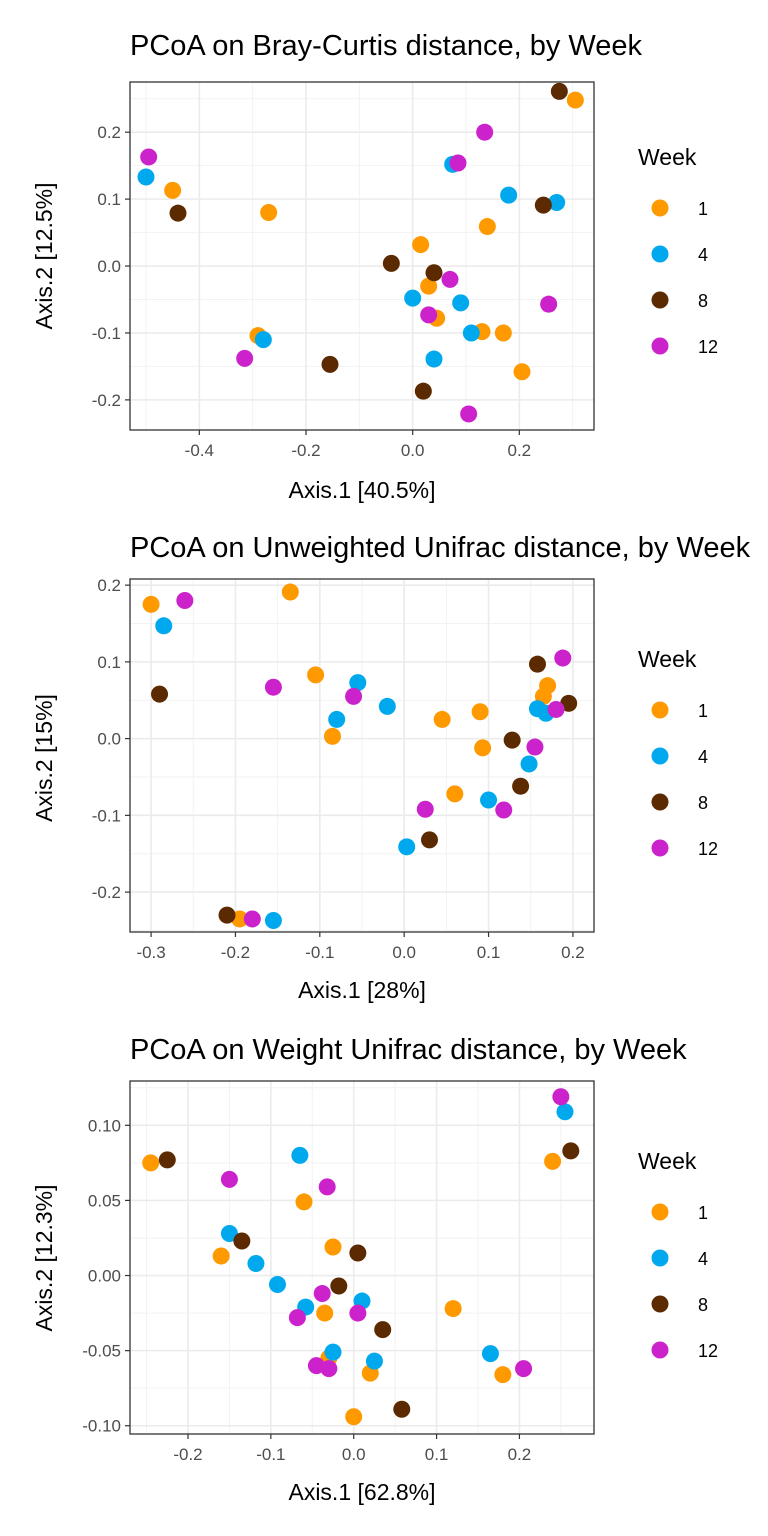 This screenshot has height=1536, width=768. What do you see at coordinates (362, 755) in the screenshot?
I see `plot-border` at bounding box center [362, 755].